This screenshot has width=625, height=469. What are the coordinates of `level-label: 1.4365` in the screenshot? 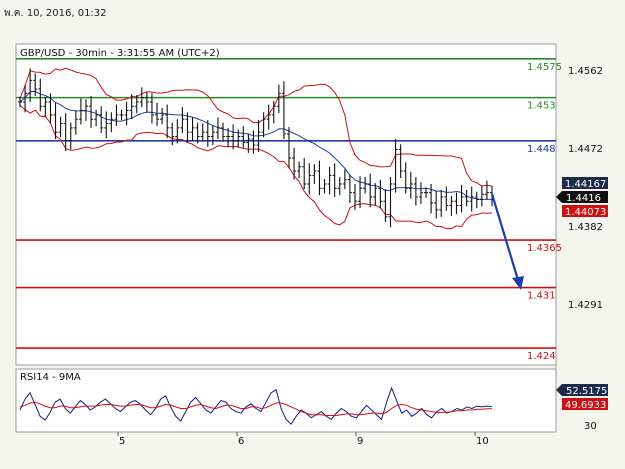 It's located at (544, 248).